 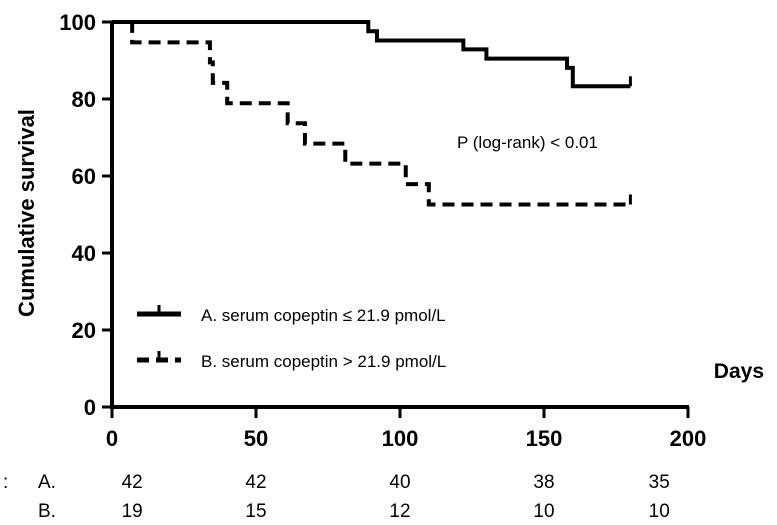 I want to click on risk-row-b-label: B., so click(x=47, y=511).